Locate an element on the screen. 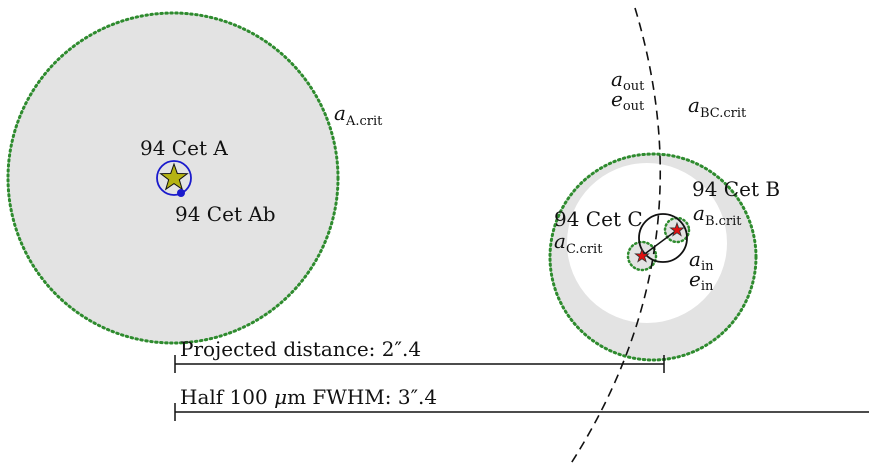  star-a-label: 94 Cet A is located at coordinates (184, 148).